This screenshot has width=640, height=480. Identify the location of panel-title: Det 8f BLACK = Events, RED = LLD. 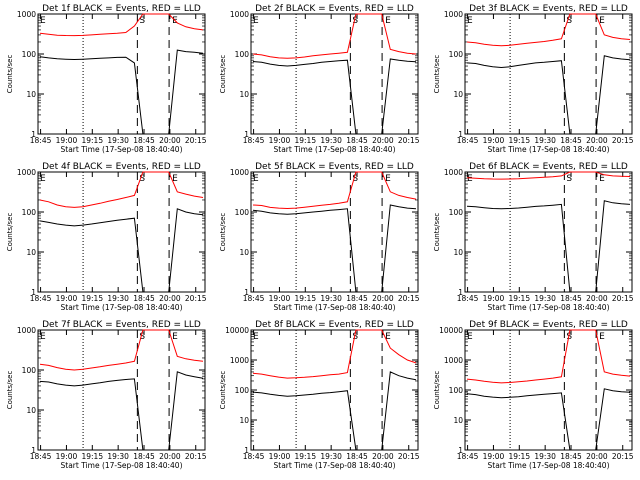
(334, 325).